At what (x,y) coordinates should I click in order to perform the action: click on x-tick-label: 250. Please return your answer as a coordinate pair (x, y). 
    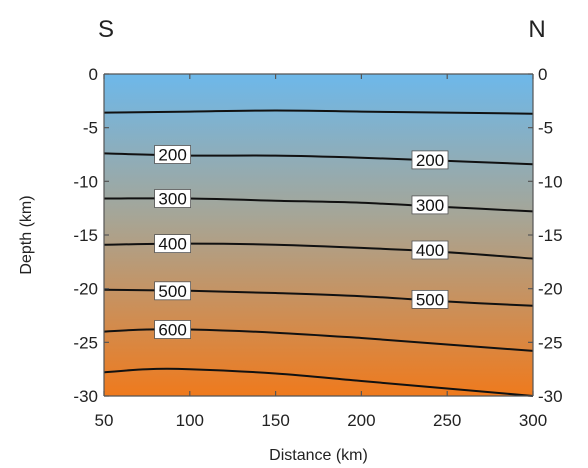
    Looking at the image, I should click on (447, 420).